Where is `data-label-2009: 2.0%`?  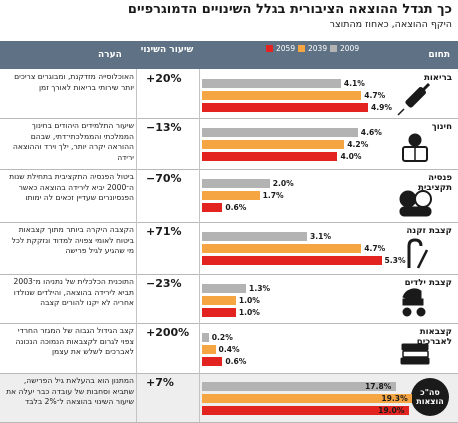 data-label-2009: 2.0% is located at coordinates (283, 183).